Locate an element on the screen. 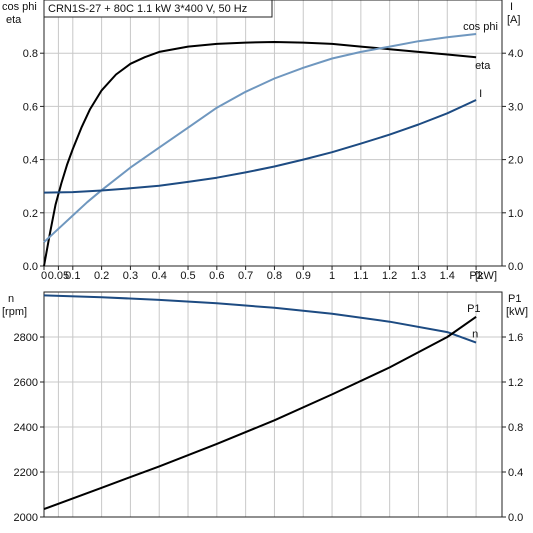 This screenshot has width=533, height=533. series-label-cos-phi: cos phi is located at coordinates (480, 27).